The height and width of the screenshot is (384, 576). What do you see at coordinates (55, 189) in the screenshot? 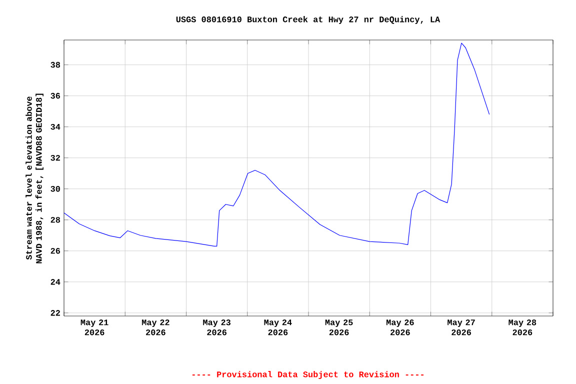
I see `y-tick-label: 30` at bounding box center [55, 189].